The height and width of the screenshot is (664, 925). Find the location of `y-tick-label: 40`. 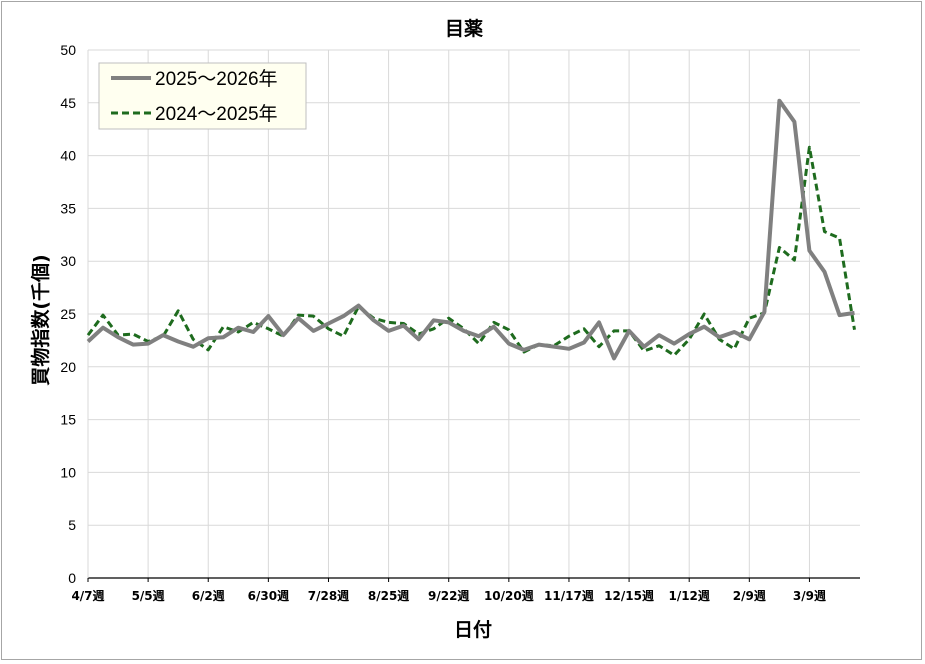

y-tick-label: 40 is located at coordinates (68, 156).